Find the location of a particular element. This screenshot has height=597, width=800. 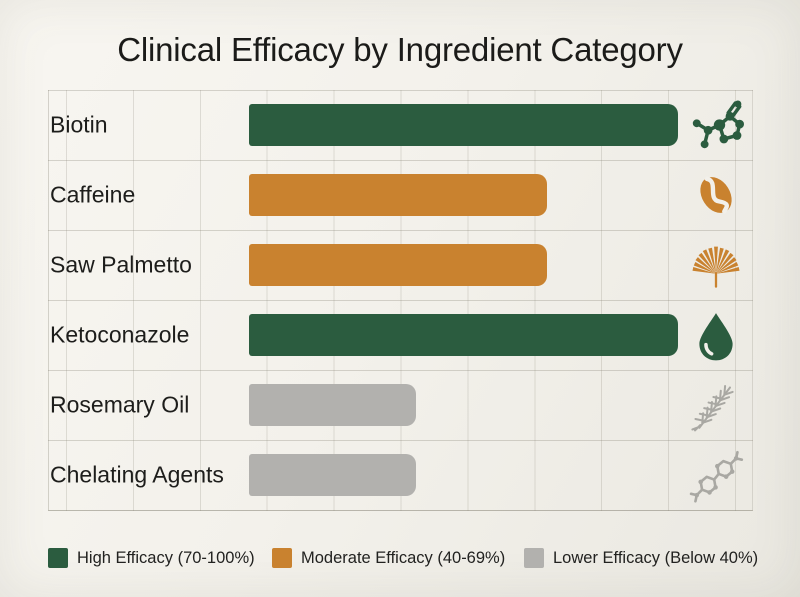

molecule-chain-icon is located at coordinates (716, 475).